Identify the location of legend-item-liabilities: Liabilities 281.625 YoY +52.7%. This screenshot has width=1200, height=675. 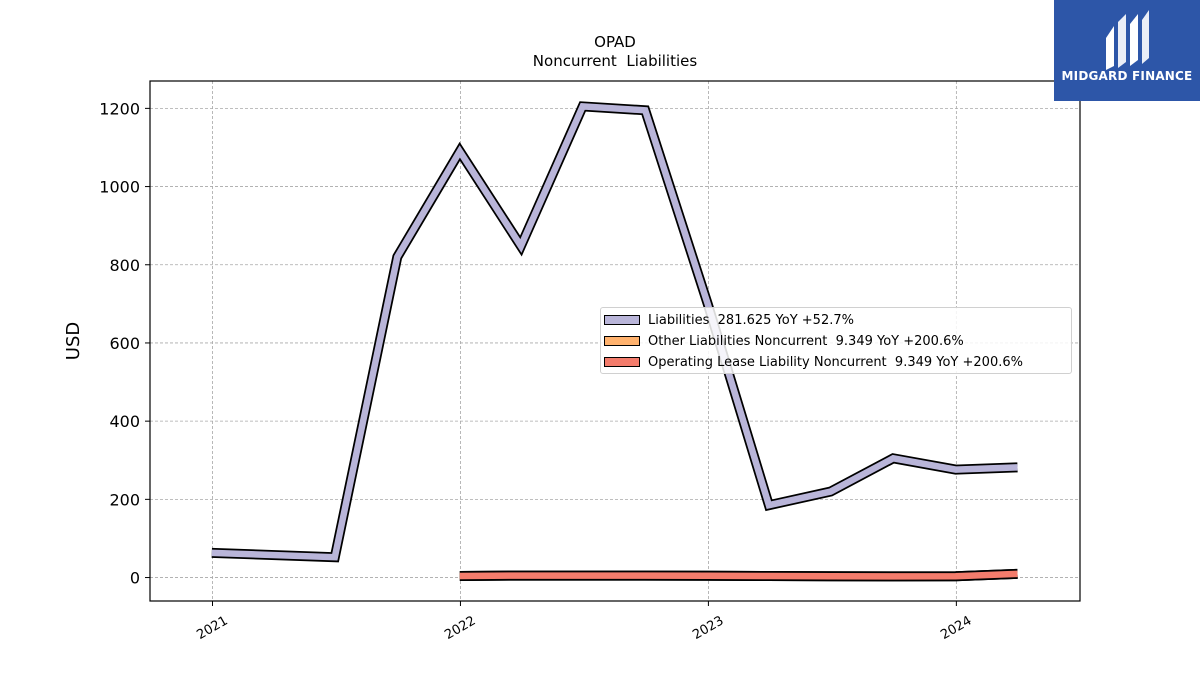
(727, 320).